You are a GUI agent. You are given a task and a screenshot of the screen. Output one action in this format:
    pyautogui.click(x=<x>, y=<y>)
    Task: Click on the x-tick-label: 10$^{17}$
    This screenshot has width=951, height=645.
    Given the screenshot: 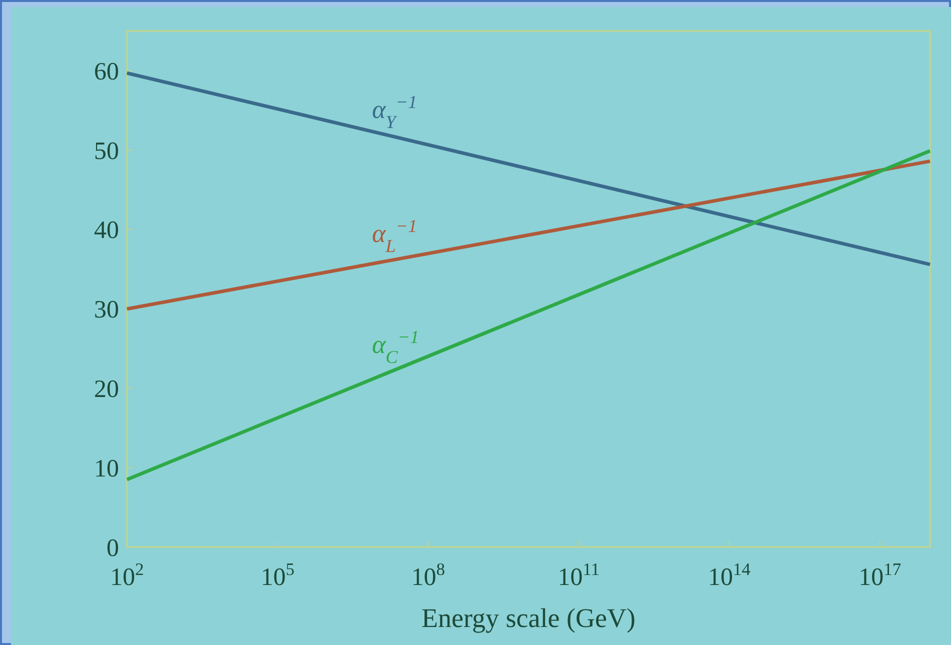 What is the action you would take?
    pyautogui.click(x=880, y=575)
    